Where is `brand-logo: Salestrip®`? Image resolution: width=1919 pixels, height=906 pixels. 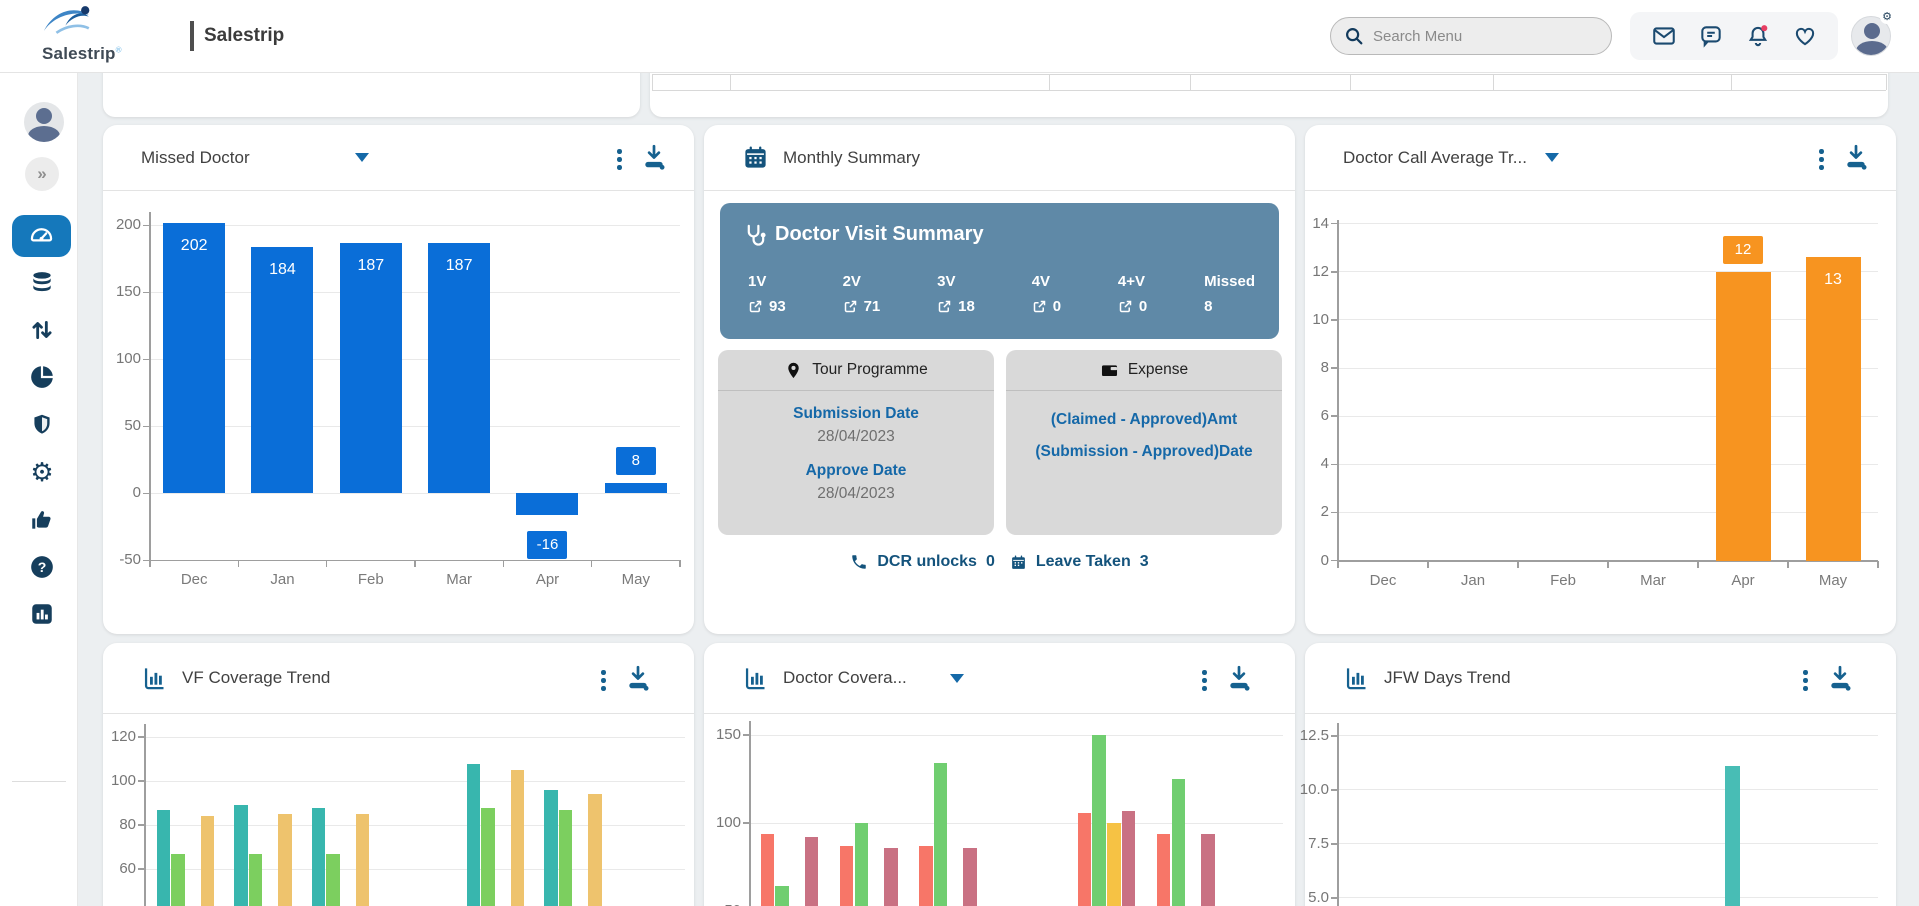
brand-logo: Salestrip® is located at coordinates (105, 37).